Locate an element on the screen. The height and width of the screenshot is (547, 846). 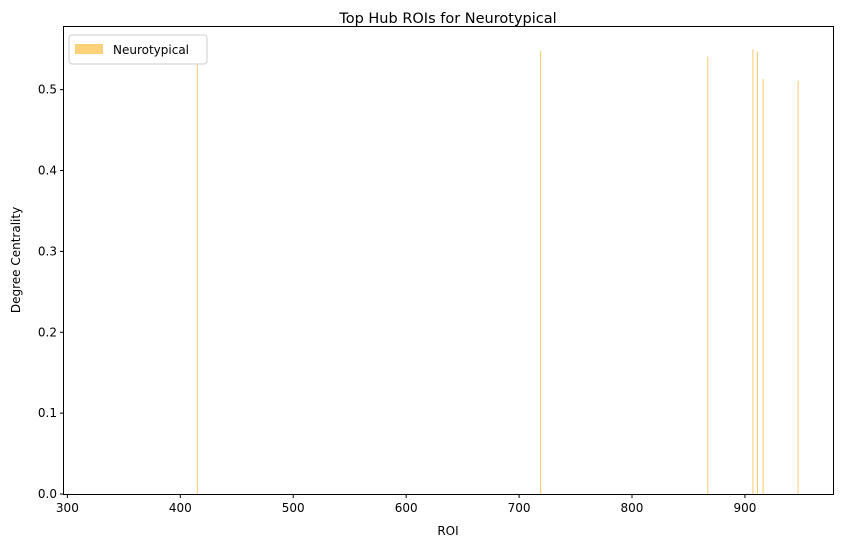
y-tick-label: 0.2 is located at coordinates (47, 332).